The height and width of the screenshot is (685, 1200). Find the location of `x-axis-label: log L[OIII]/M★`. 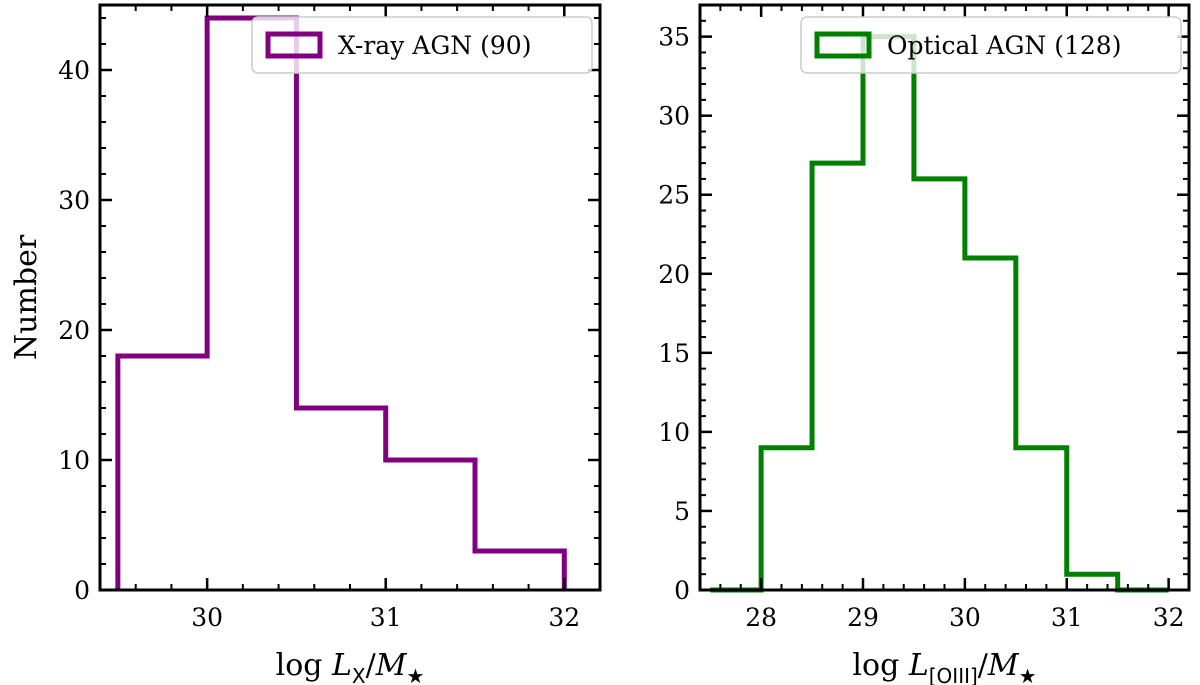

x-axis-label: log L[OIII]/M★ is located at coordinates (944, 666).